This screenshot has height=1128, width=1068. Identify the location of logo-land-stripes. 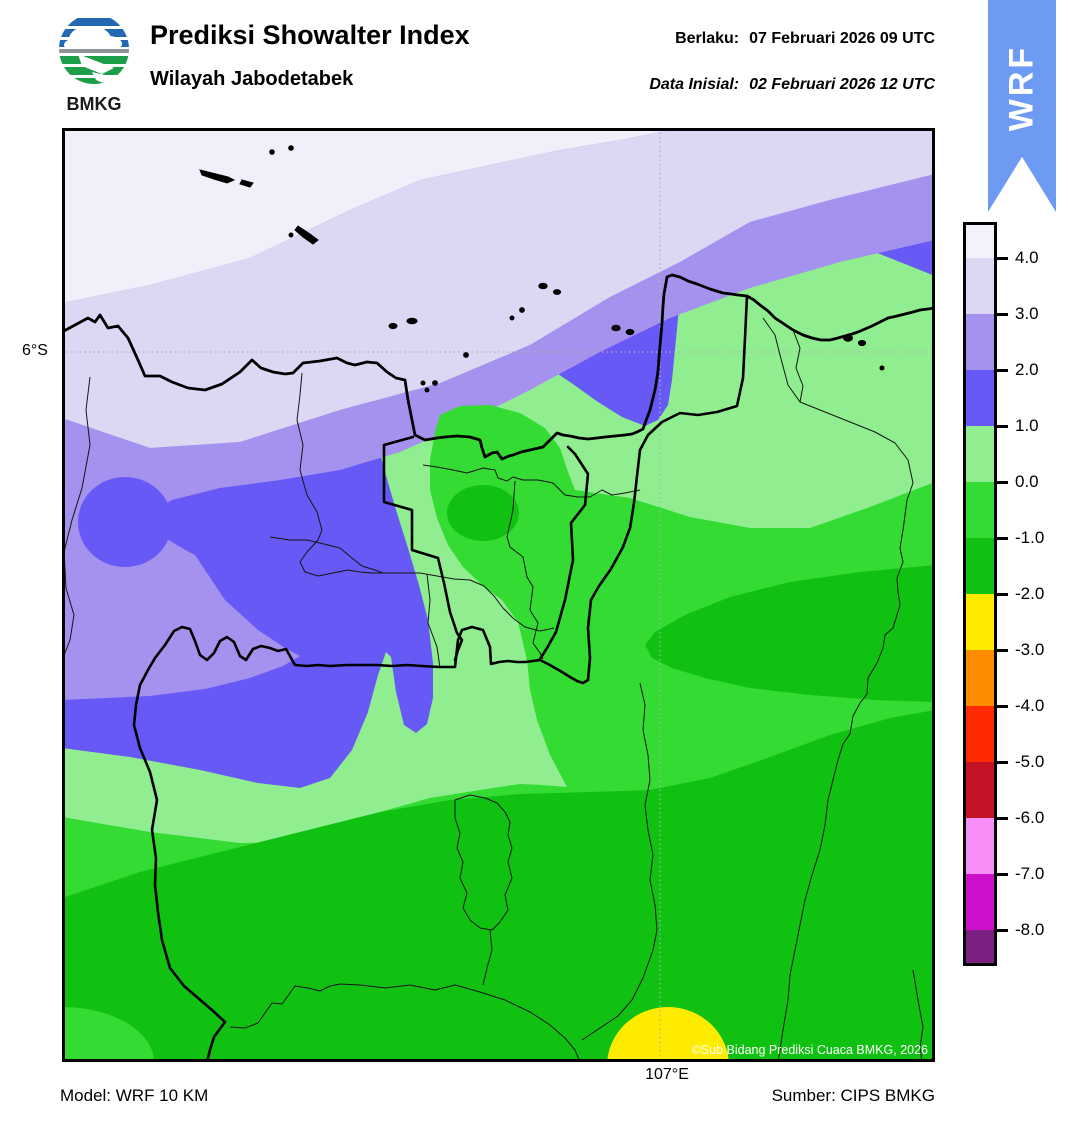
(94, 69).